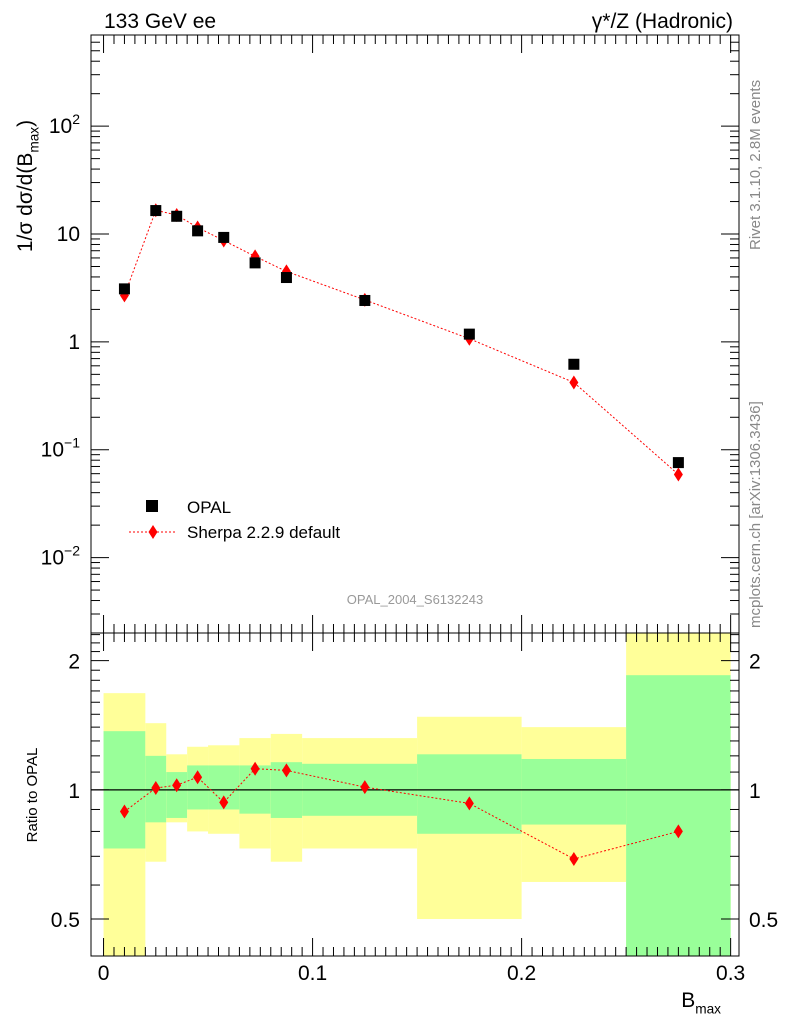 Image resolution: width=786 pixels, height=1024 pixels. I want to click on main-y-tick-label: 10⁻¹, so click(61, 448).